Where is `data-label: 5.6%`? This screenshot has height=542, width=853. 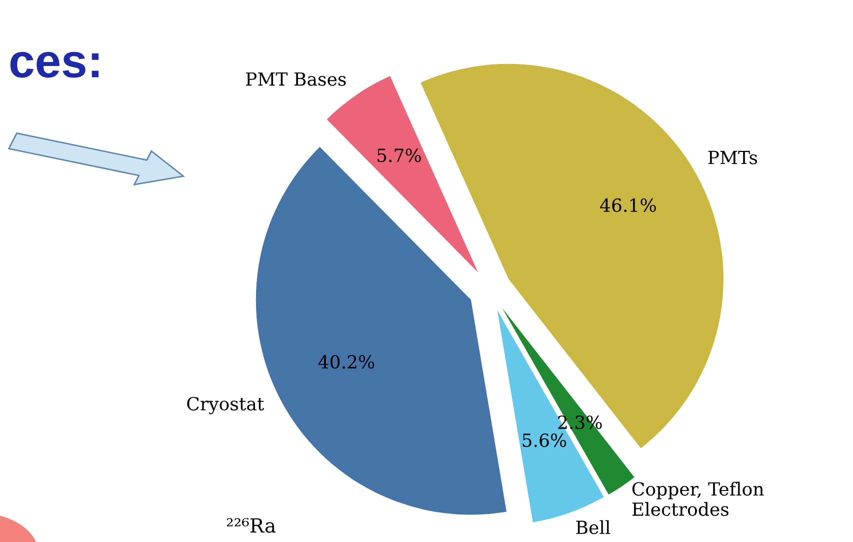 data-label: 5.6% is located at coordinates (544, 440).